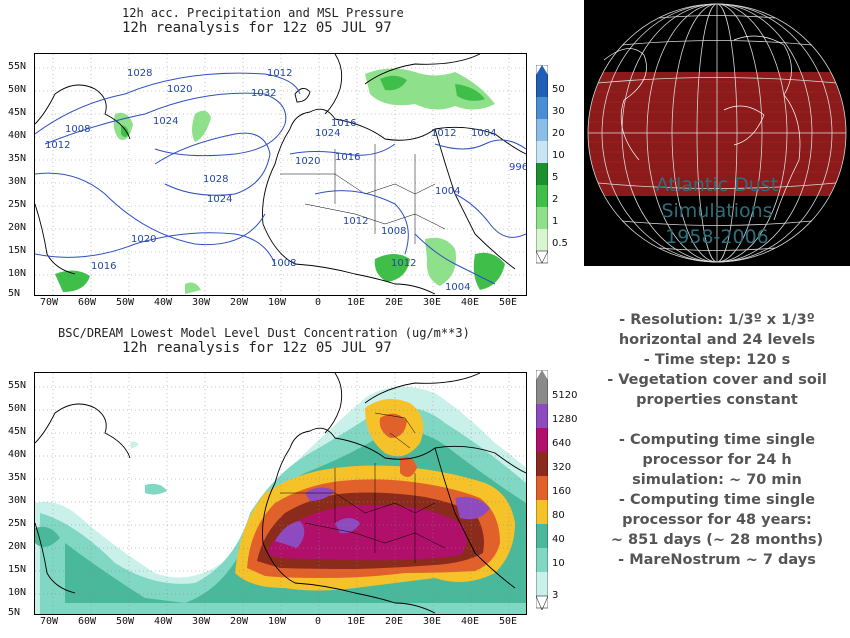 This screenshot has height=638, width=850. I want to click on note-line: processor for 48 years:, so click(717, 520).